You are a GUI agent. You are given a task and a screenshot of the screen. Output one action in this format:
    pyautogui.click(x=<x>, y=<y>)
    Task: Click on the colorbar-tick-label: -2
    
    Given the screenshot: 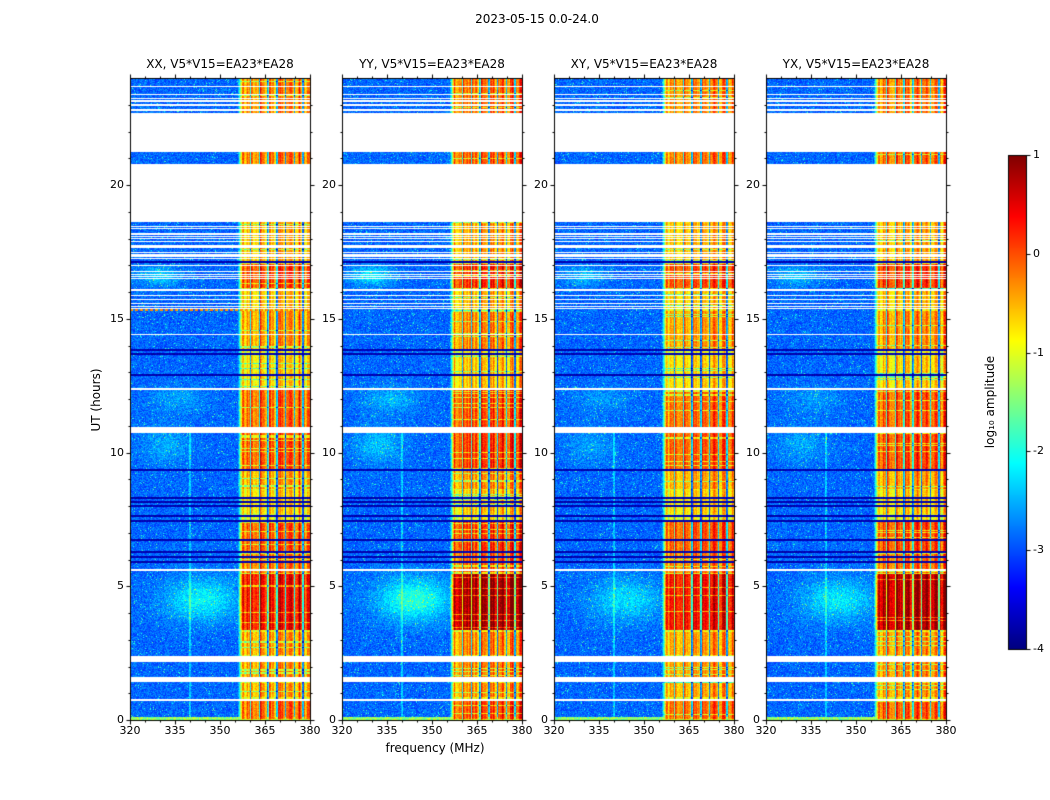 What is the action you would take?
    pyautogui.click(x=1038, y=451)
    